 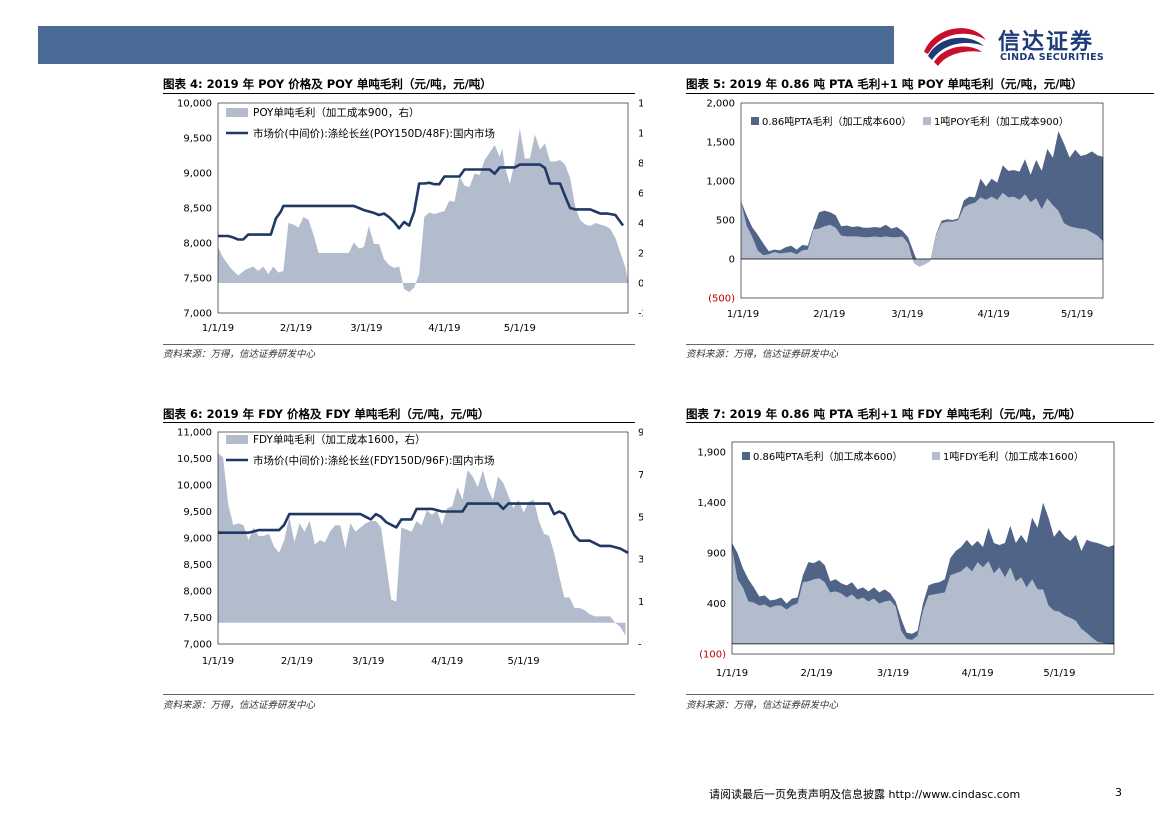 I want to click on figure-6-caption: 图表 6: 2019 年 FDY 价格及 FDY 单吨毛利（元/吨，元/吨）, so click(x=326, y=414).